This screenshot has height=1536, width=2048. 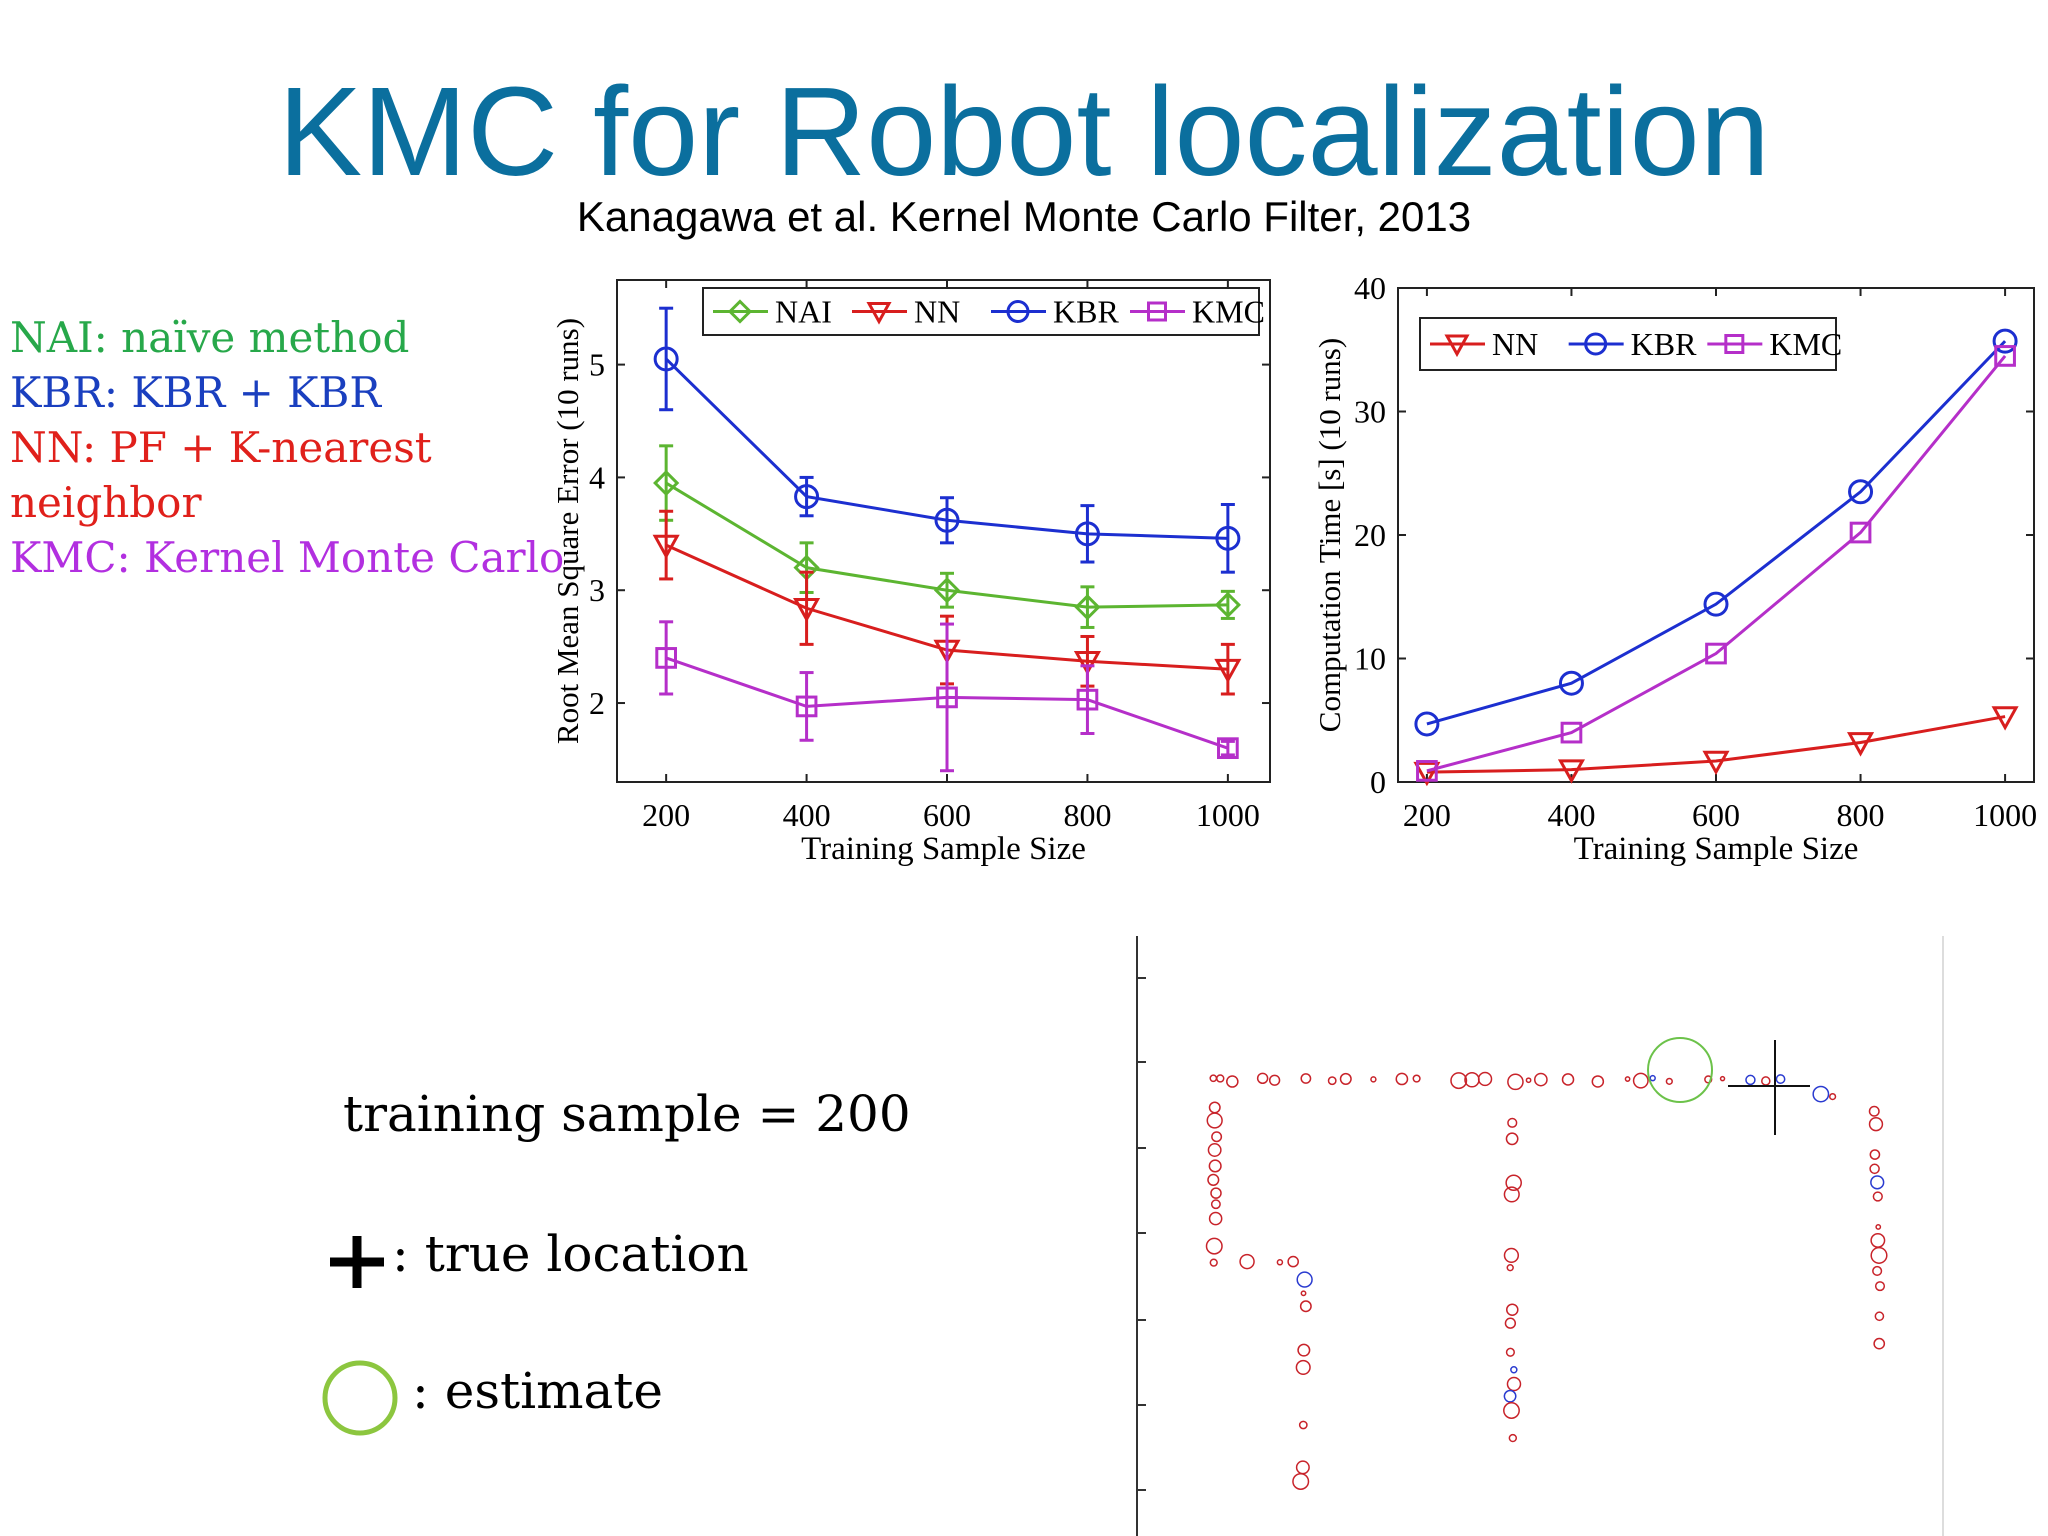 I want to click on estimate-circle-icon, so click(x=360, y=1398).